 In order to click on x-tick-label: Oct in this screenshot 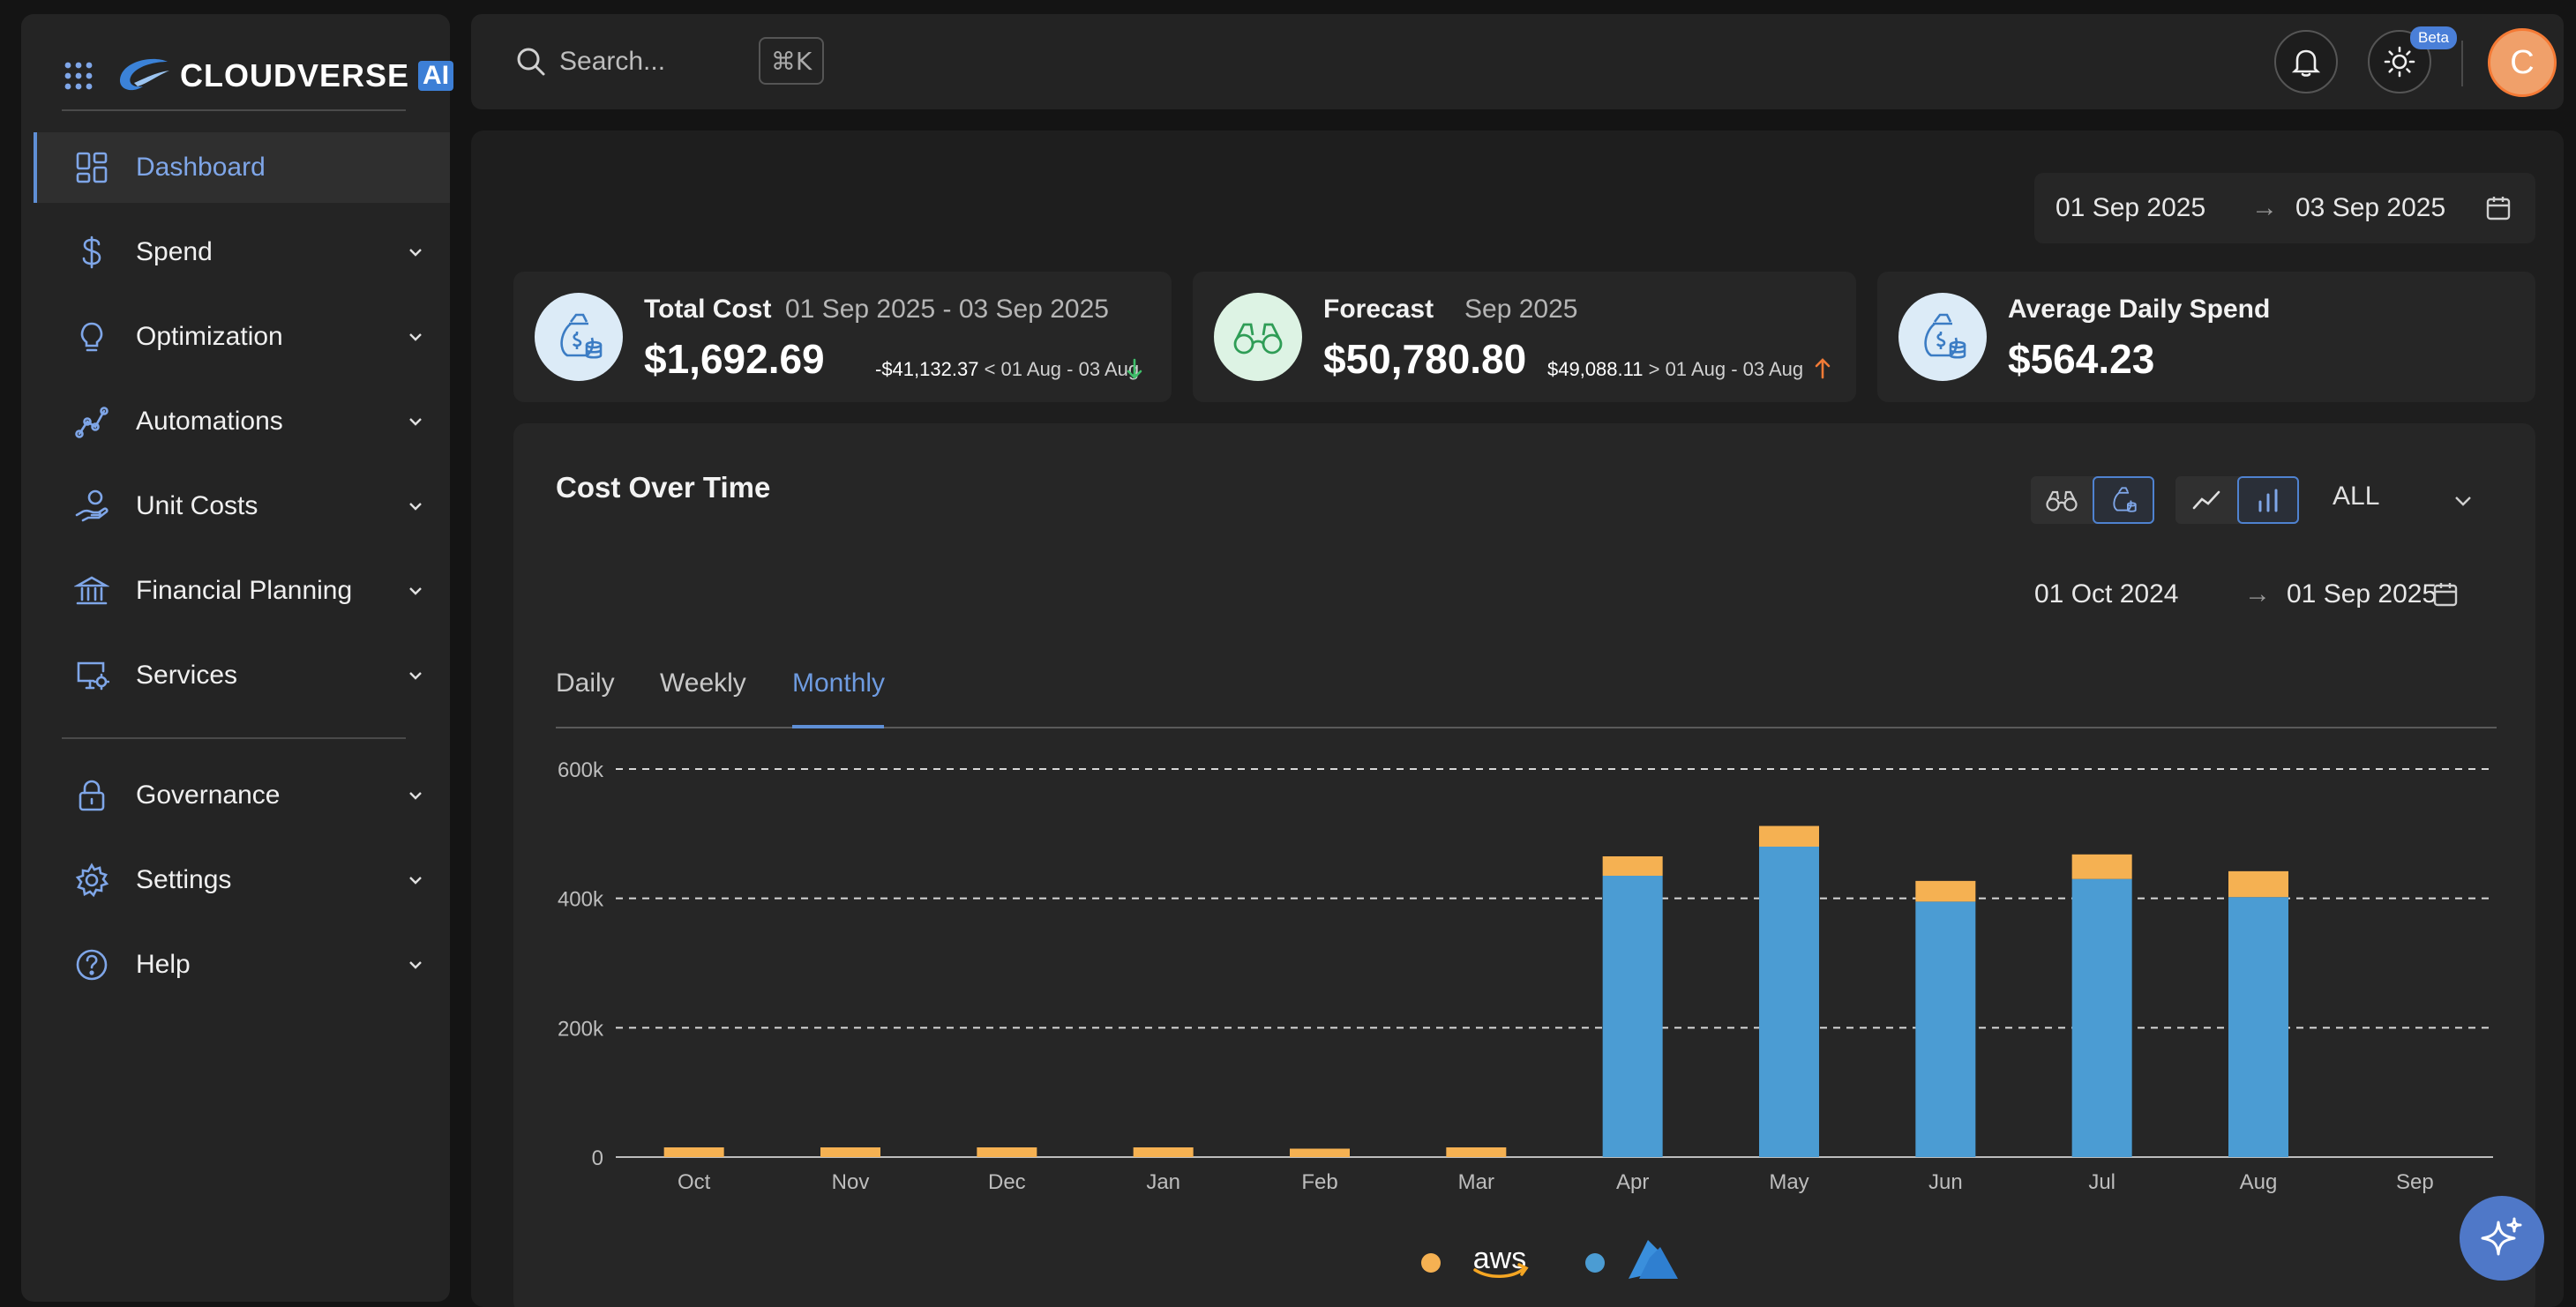, I will do `click(695, 1182)`.